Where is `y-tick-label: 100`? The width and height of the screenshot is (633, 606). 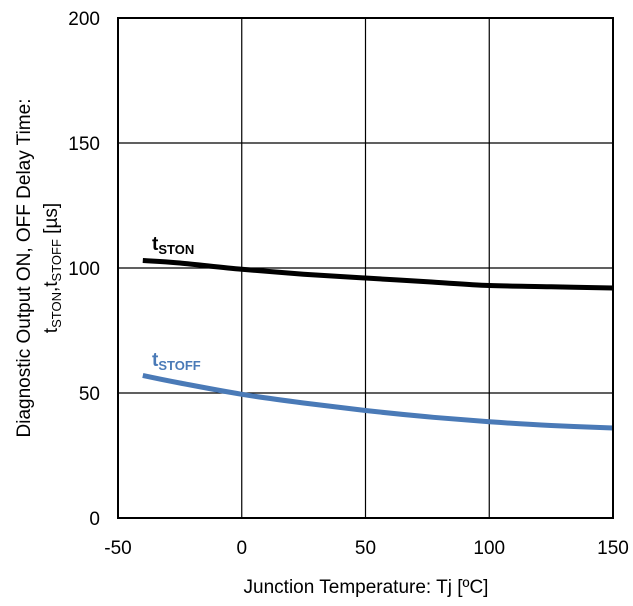
y-tick-label: 100 is located at coordinates (84, 269).